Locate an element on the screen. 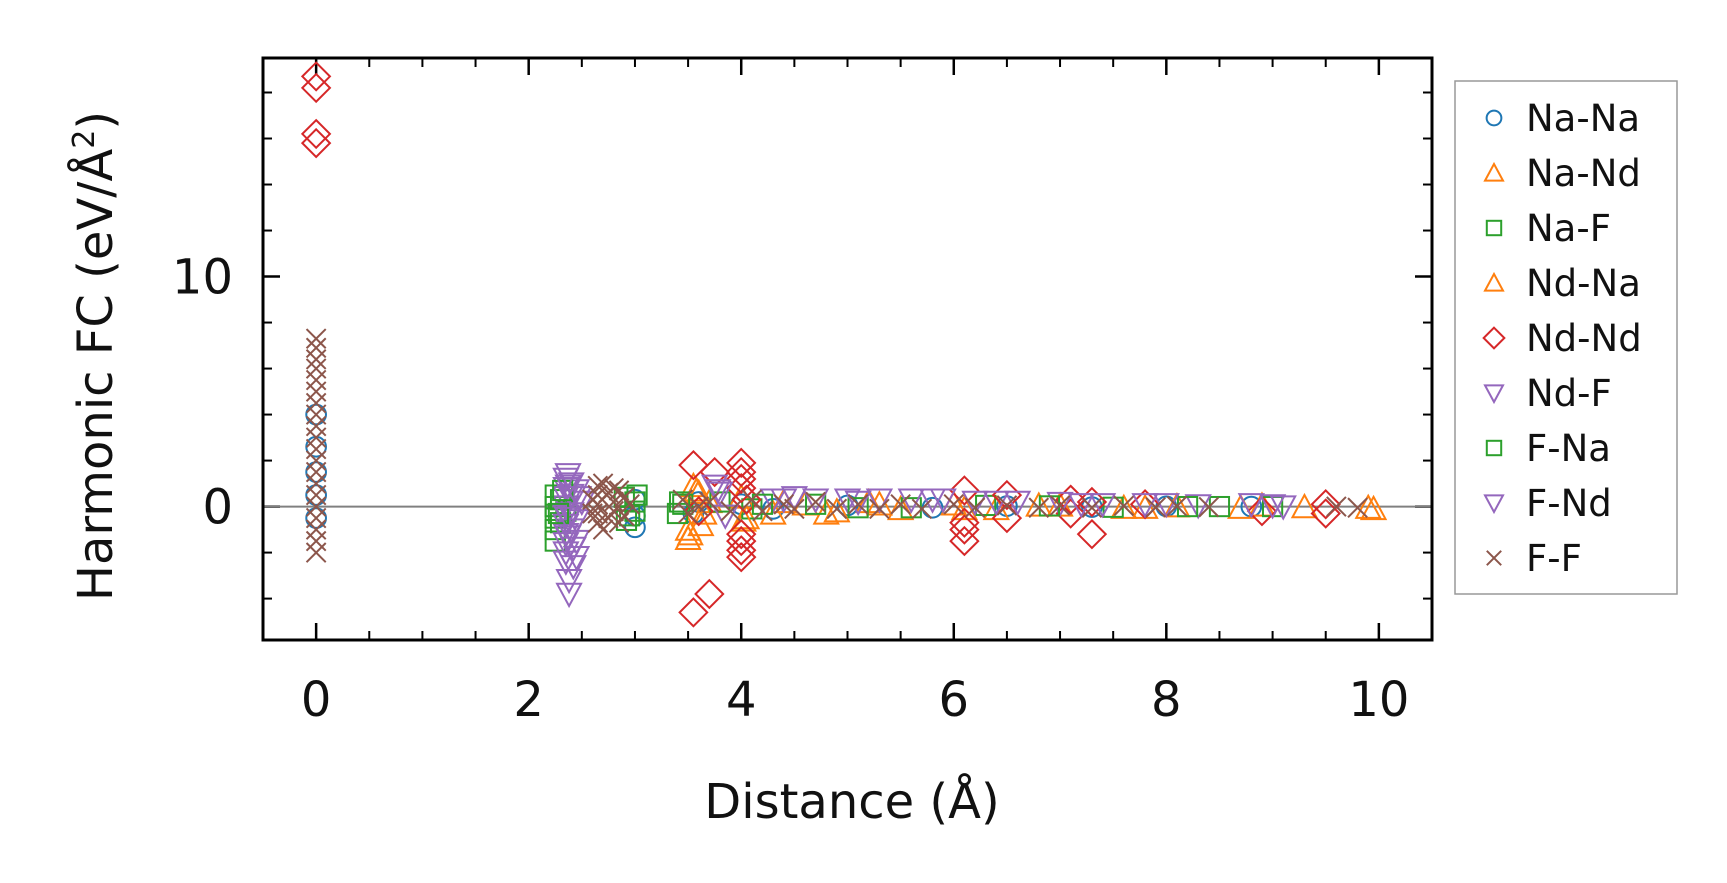 The height and width of the screenshot is (883, 1727). y-axis-label-superscript: 2 is located at coordinates (84, 139).